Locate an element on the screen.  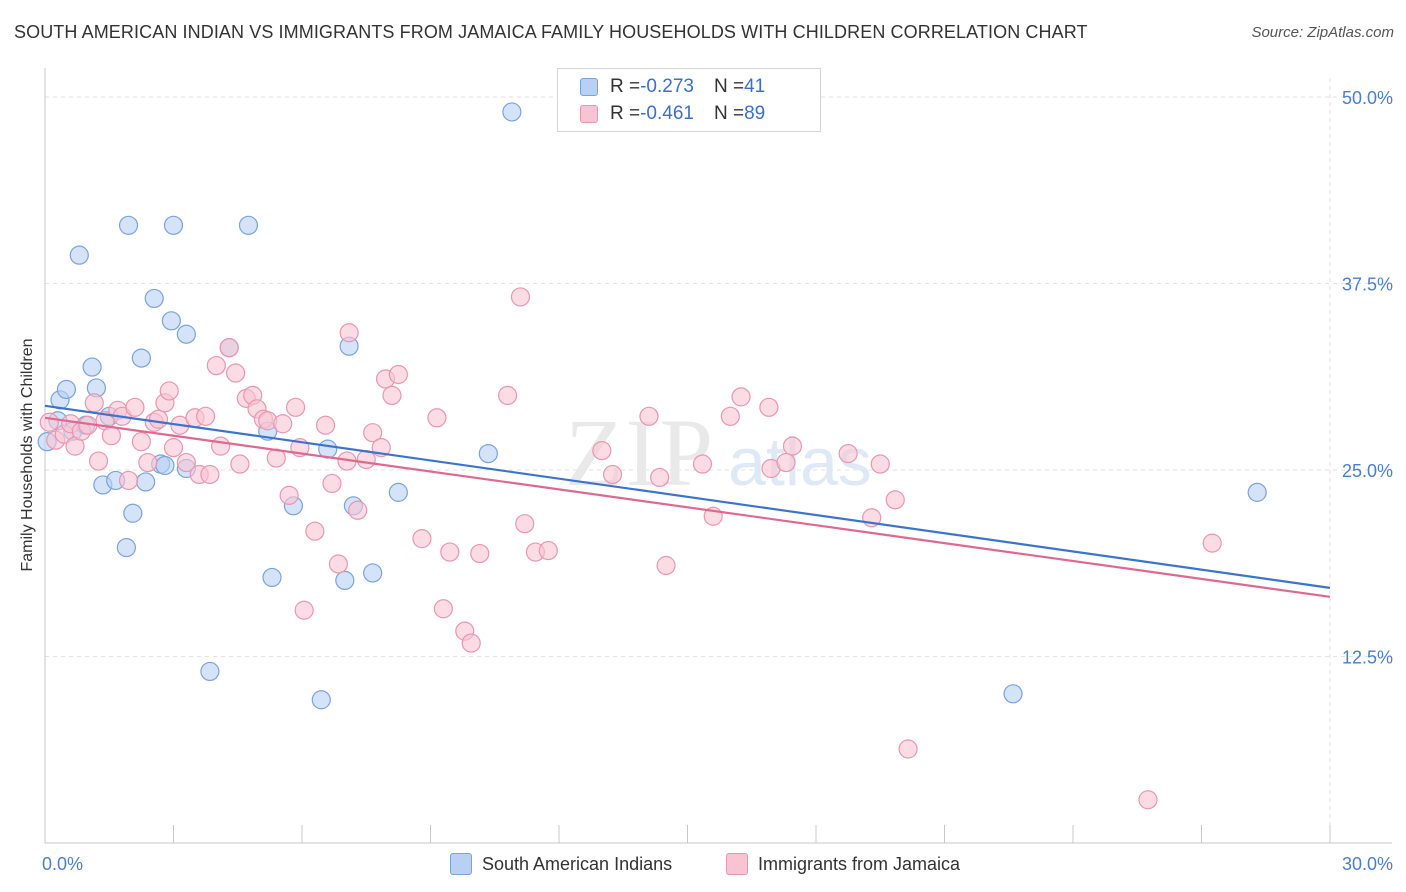
n-value: 41 is located at coordinates (755, 86).